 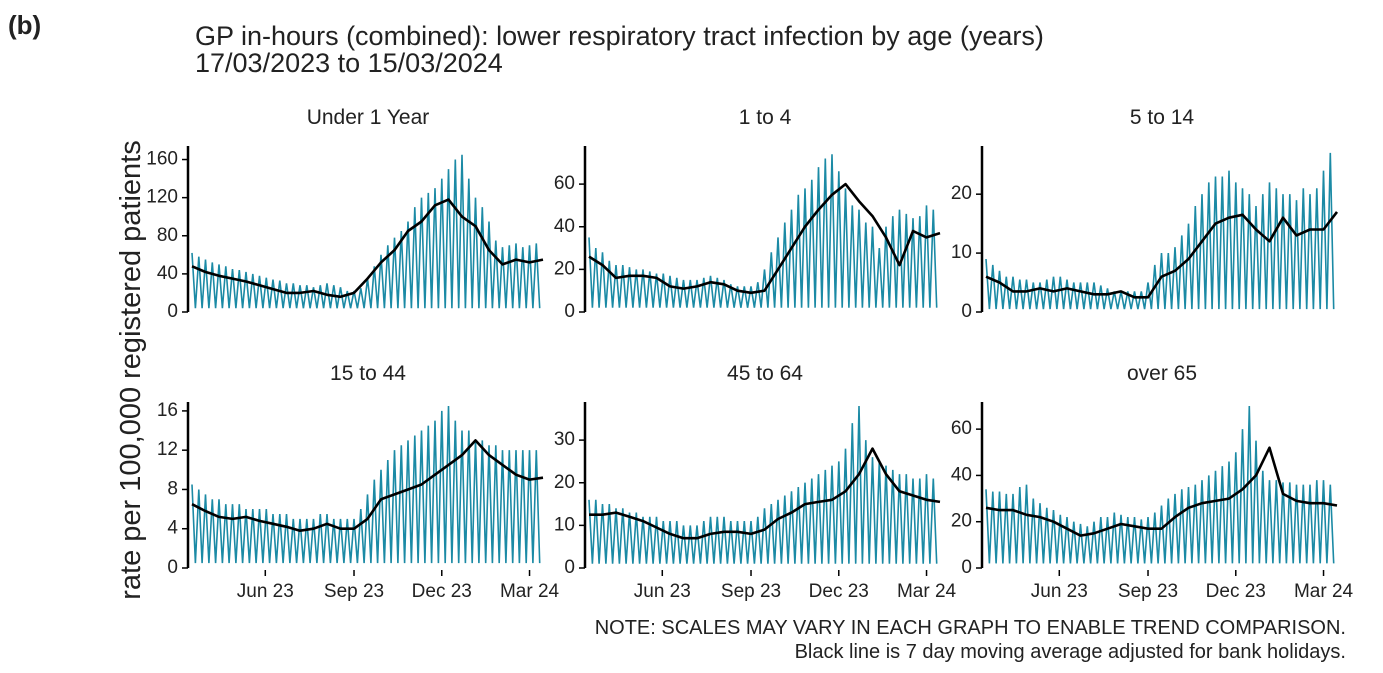 I want to click on panel-label: (b), so click(x=24, y=25).